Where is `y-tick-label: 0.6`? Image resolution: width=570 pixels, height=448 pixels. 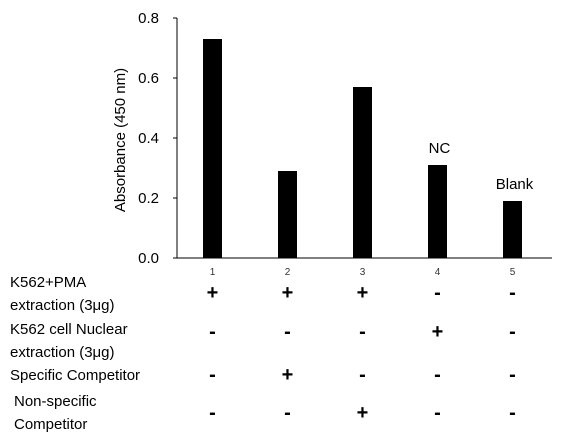 y-tick-label: 0.6 is located at coordinates (148, 78).